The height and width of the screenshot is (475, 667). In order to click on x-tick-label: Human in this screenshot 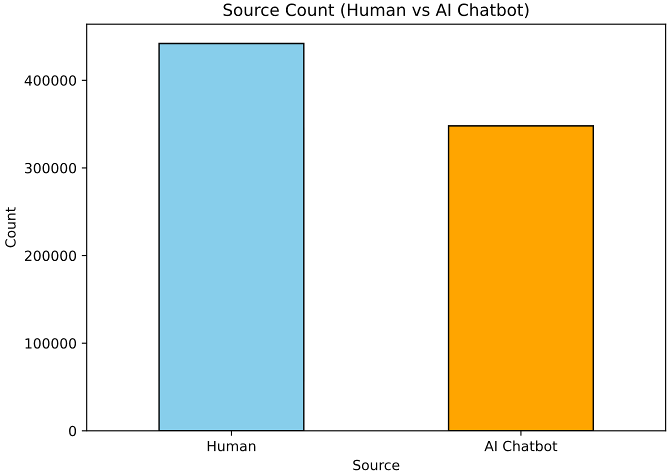, I will do `click(232, 446)`.